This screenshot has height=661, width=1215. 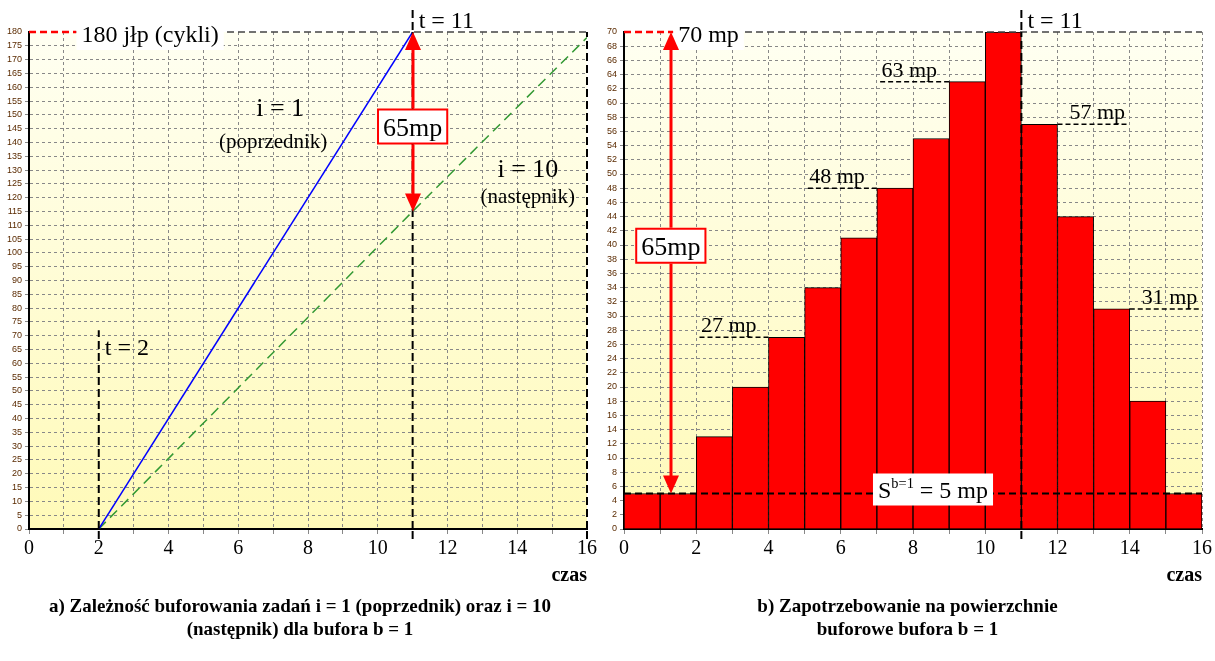 I want to click on y-tick-label: 56, so click(x=612, y=130).